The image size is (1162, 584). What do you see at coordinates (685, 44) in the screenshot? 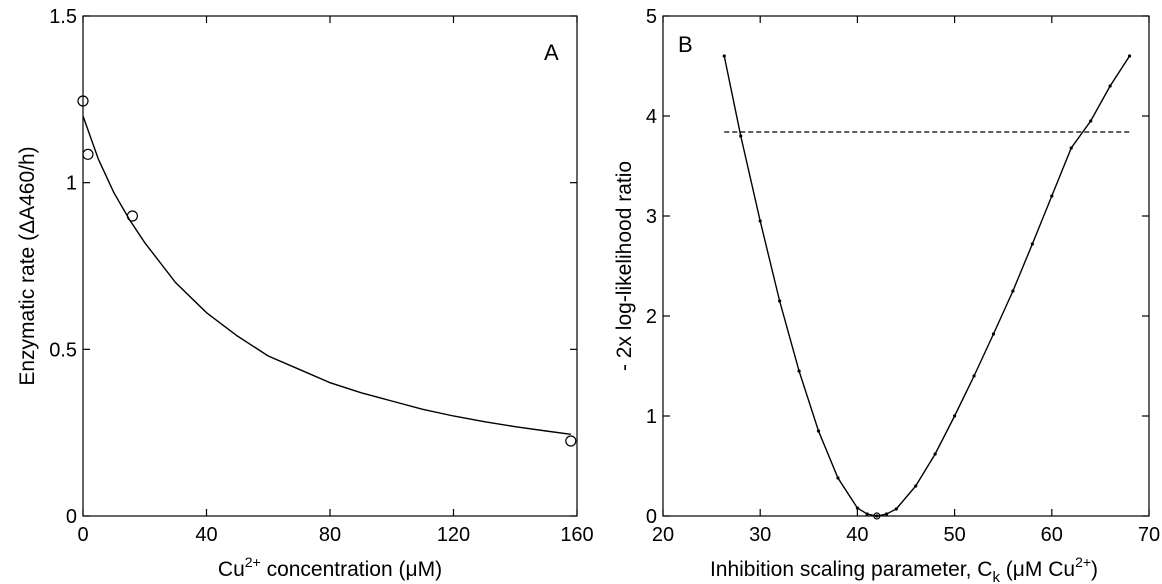
I see `panel-b-letter: B` at bounding box center [685, 44].